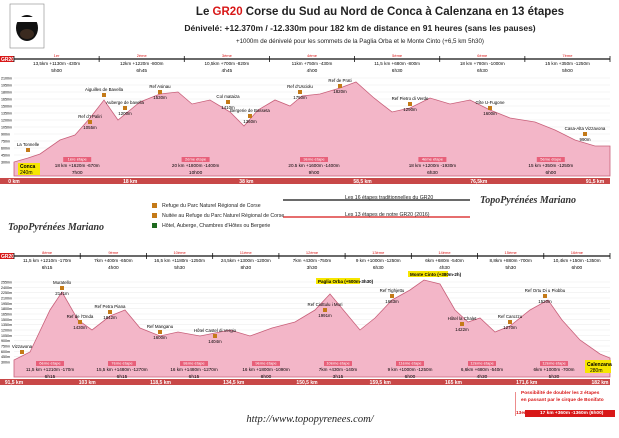  Describe the element at coordinates (482, 63) in the screenshot. I see `stage-info: 18 km +780m -1000m` at that location.